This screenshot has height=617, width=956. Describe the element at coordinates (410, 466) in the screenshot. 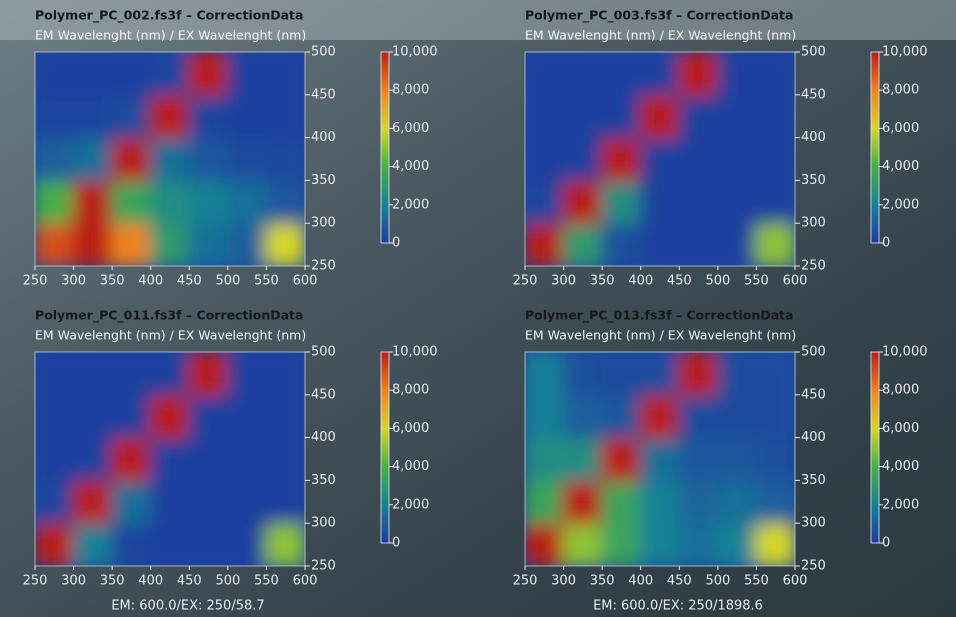

I see `colorbar-tick-label: 4,000` at that location.